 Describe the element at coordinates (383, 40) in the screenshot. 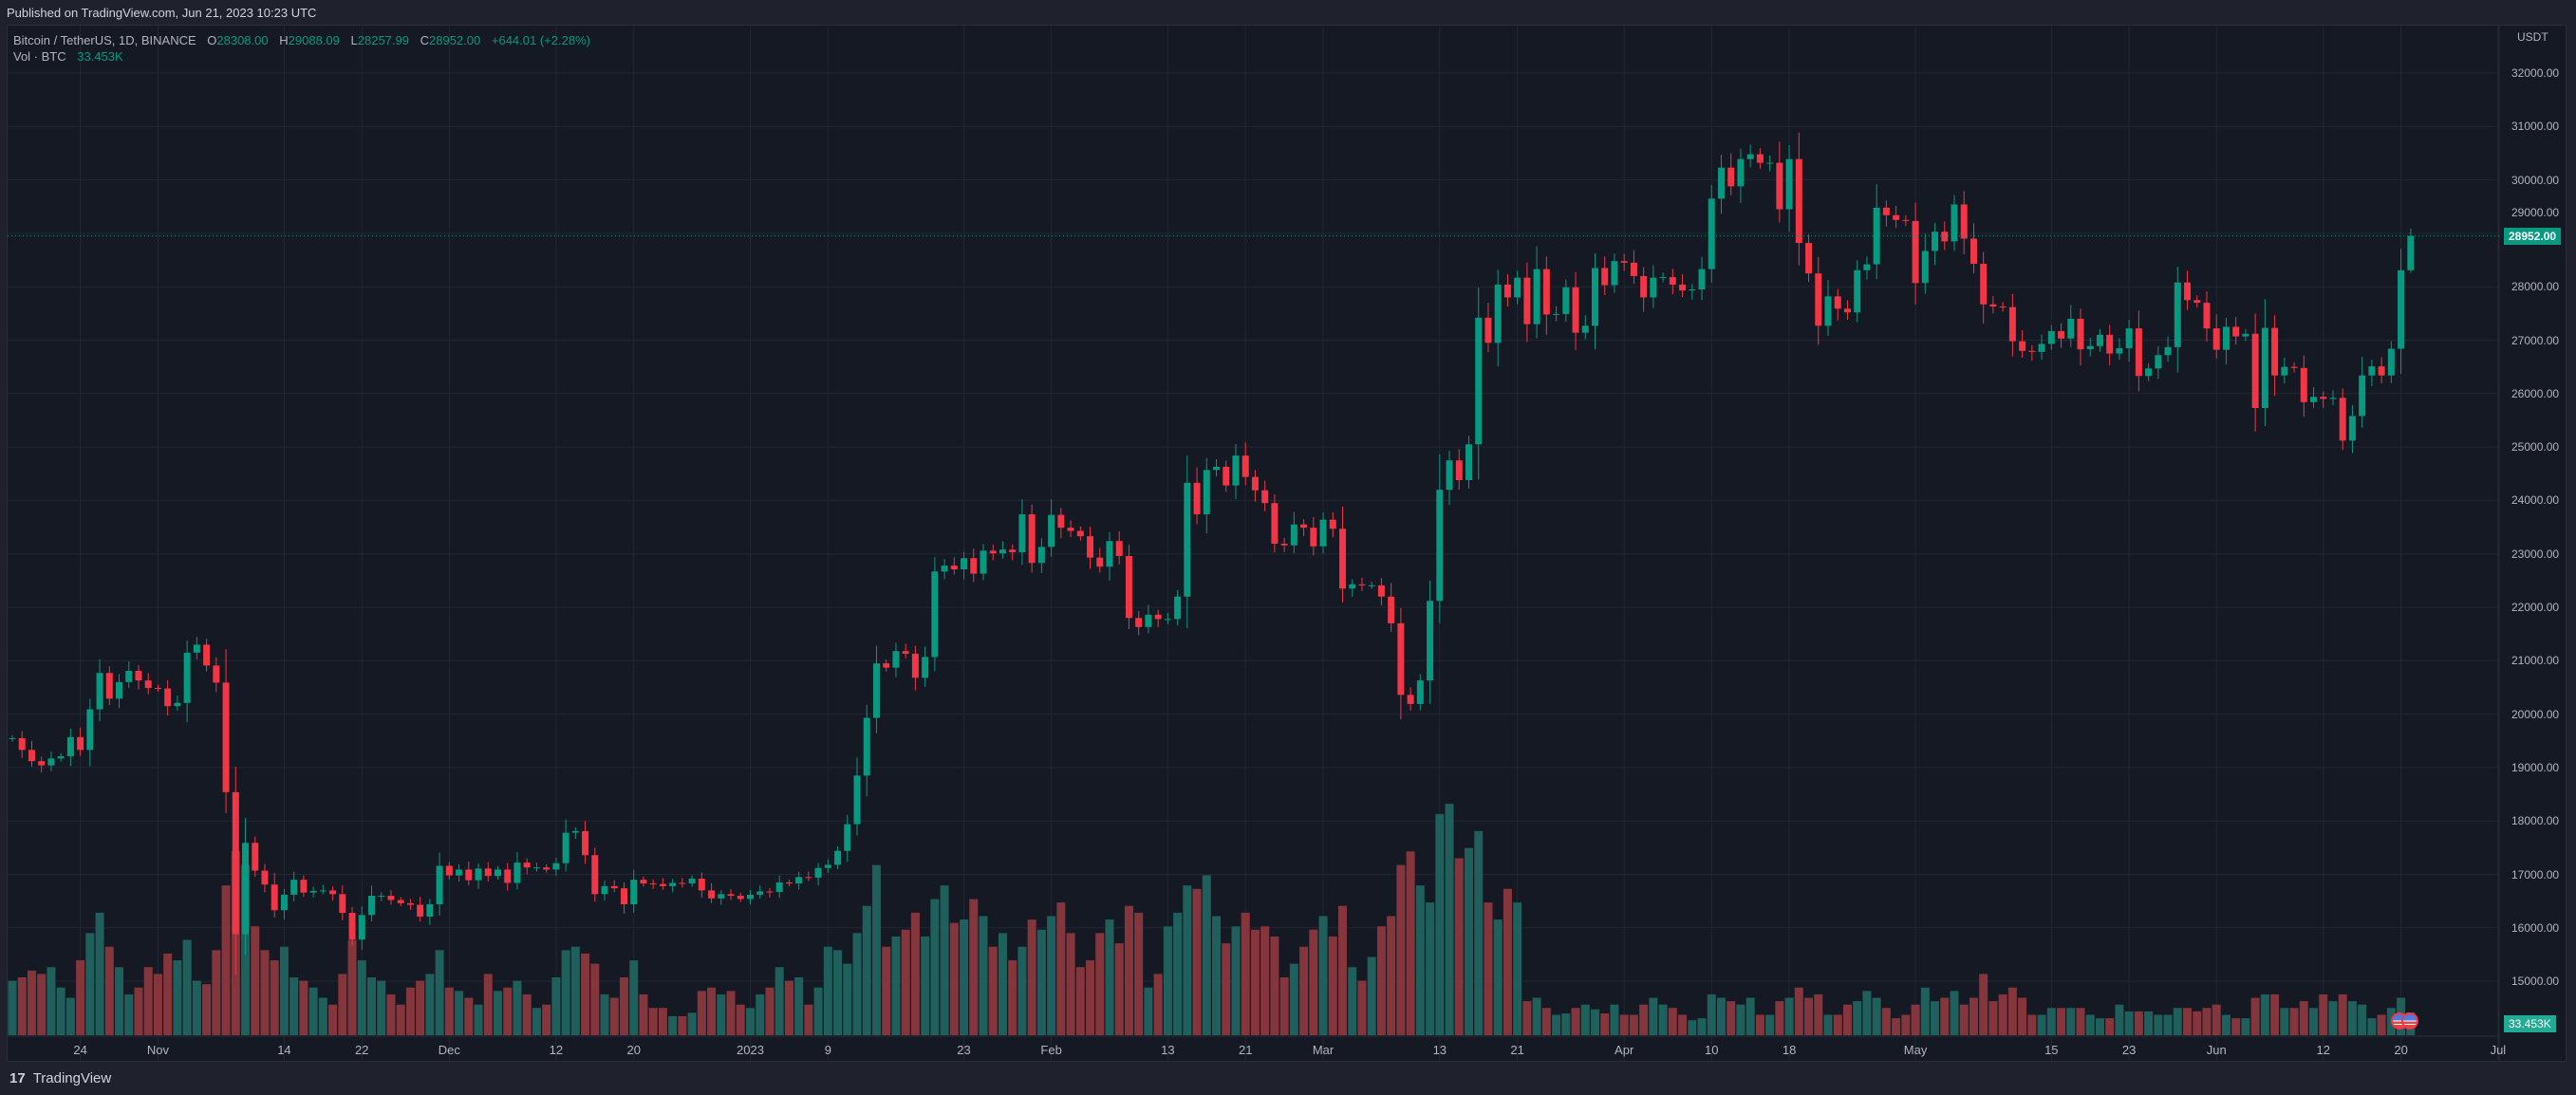

I see `low-value: 28257.99` at that location.